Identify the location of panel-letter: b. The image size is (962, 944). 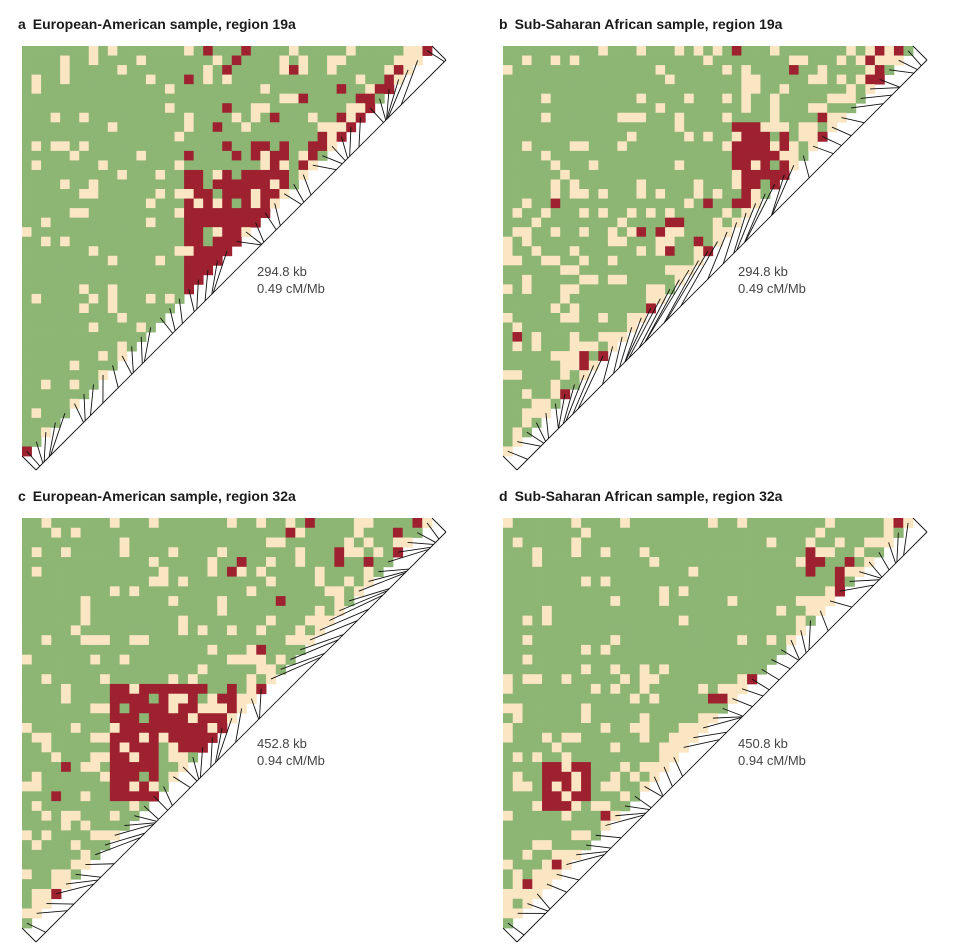
(503, 24).